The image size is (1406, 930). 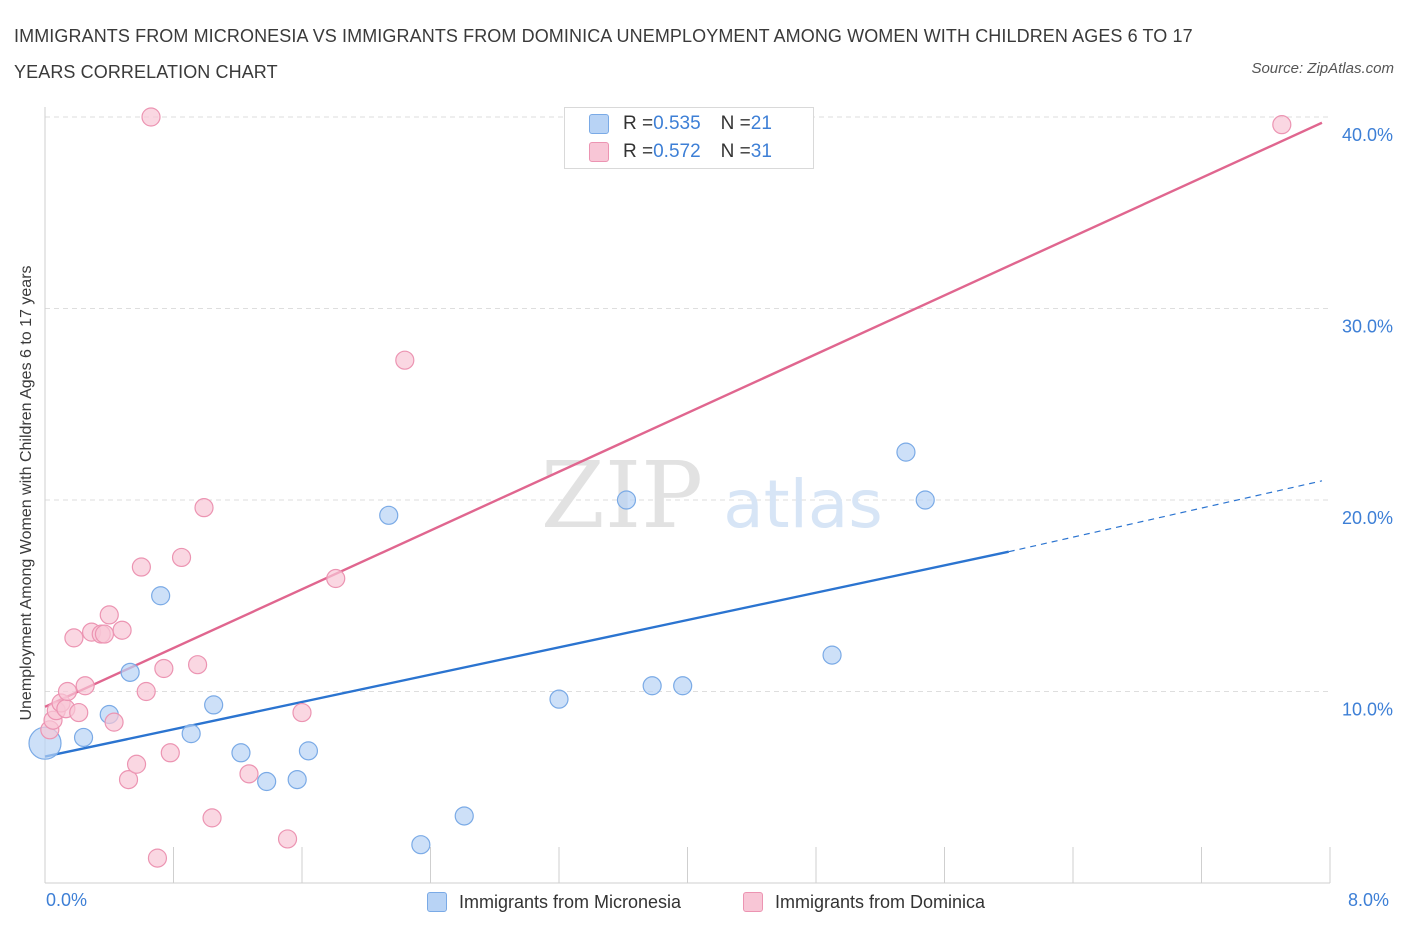 I want to click on bottom-legend-dominica: Immigrants from Dominica, so click(x=864, y=902).